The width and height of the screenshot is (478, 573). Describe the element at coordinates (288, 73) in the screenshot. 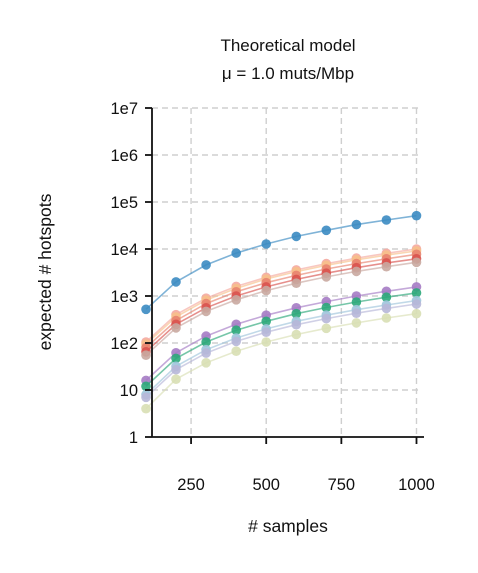

I see `chart-title-line-2: μ = 1.0 muts/Mbp` at that location.